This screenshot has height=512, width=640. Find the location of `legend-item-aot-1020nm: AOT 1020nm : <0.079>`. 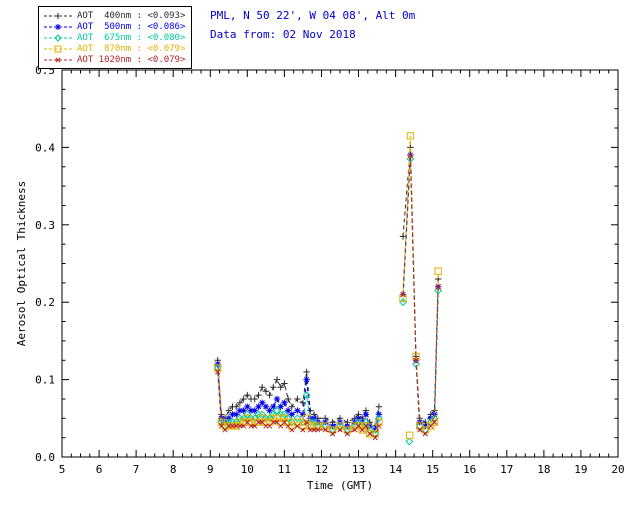

legend-item-aot-1020nm: AOT 1020nm : <0.079> is located at coordinates (114, 59).